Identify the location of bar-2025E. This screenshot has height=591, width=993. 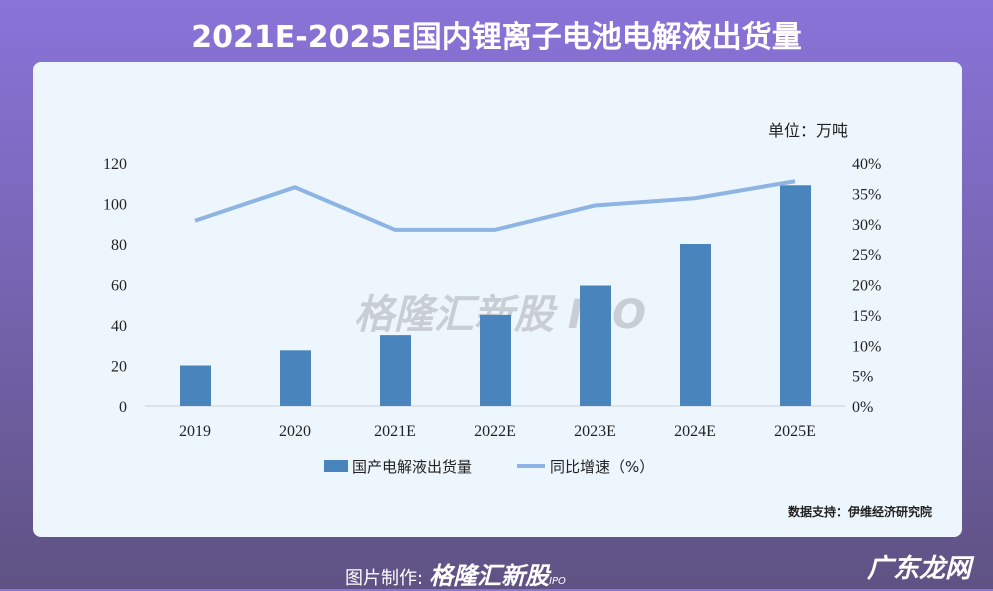
(795, 295).